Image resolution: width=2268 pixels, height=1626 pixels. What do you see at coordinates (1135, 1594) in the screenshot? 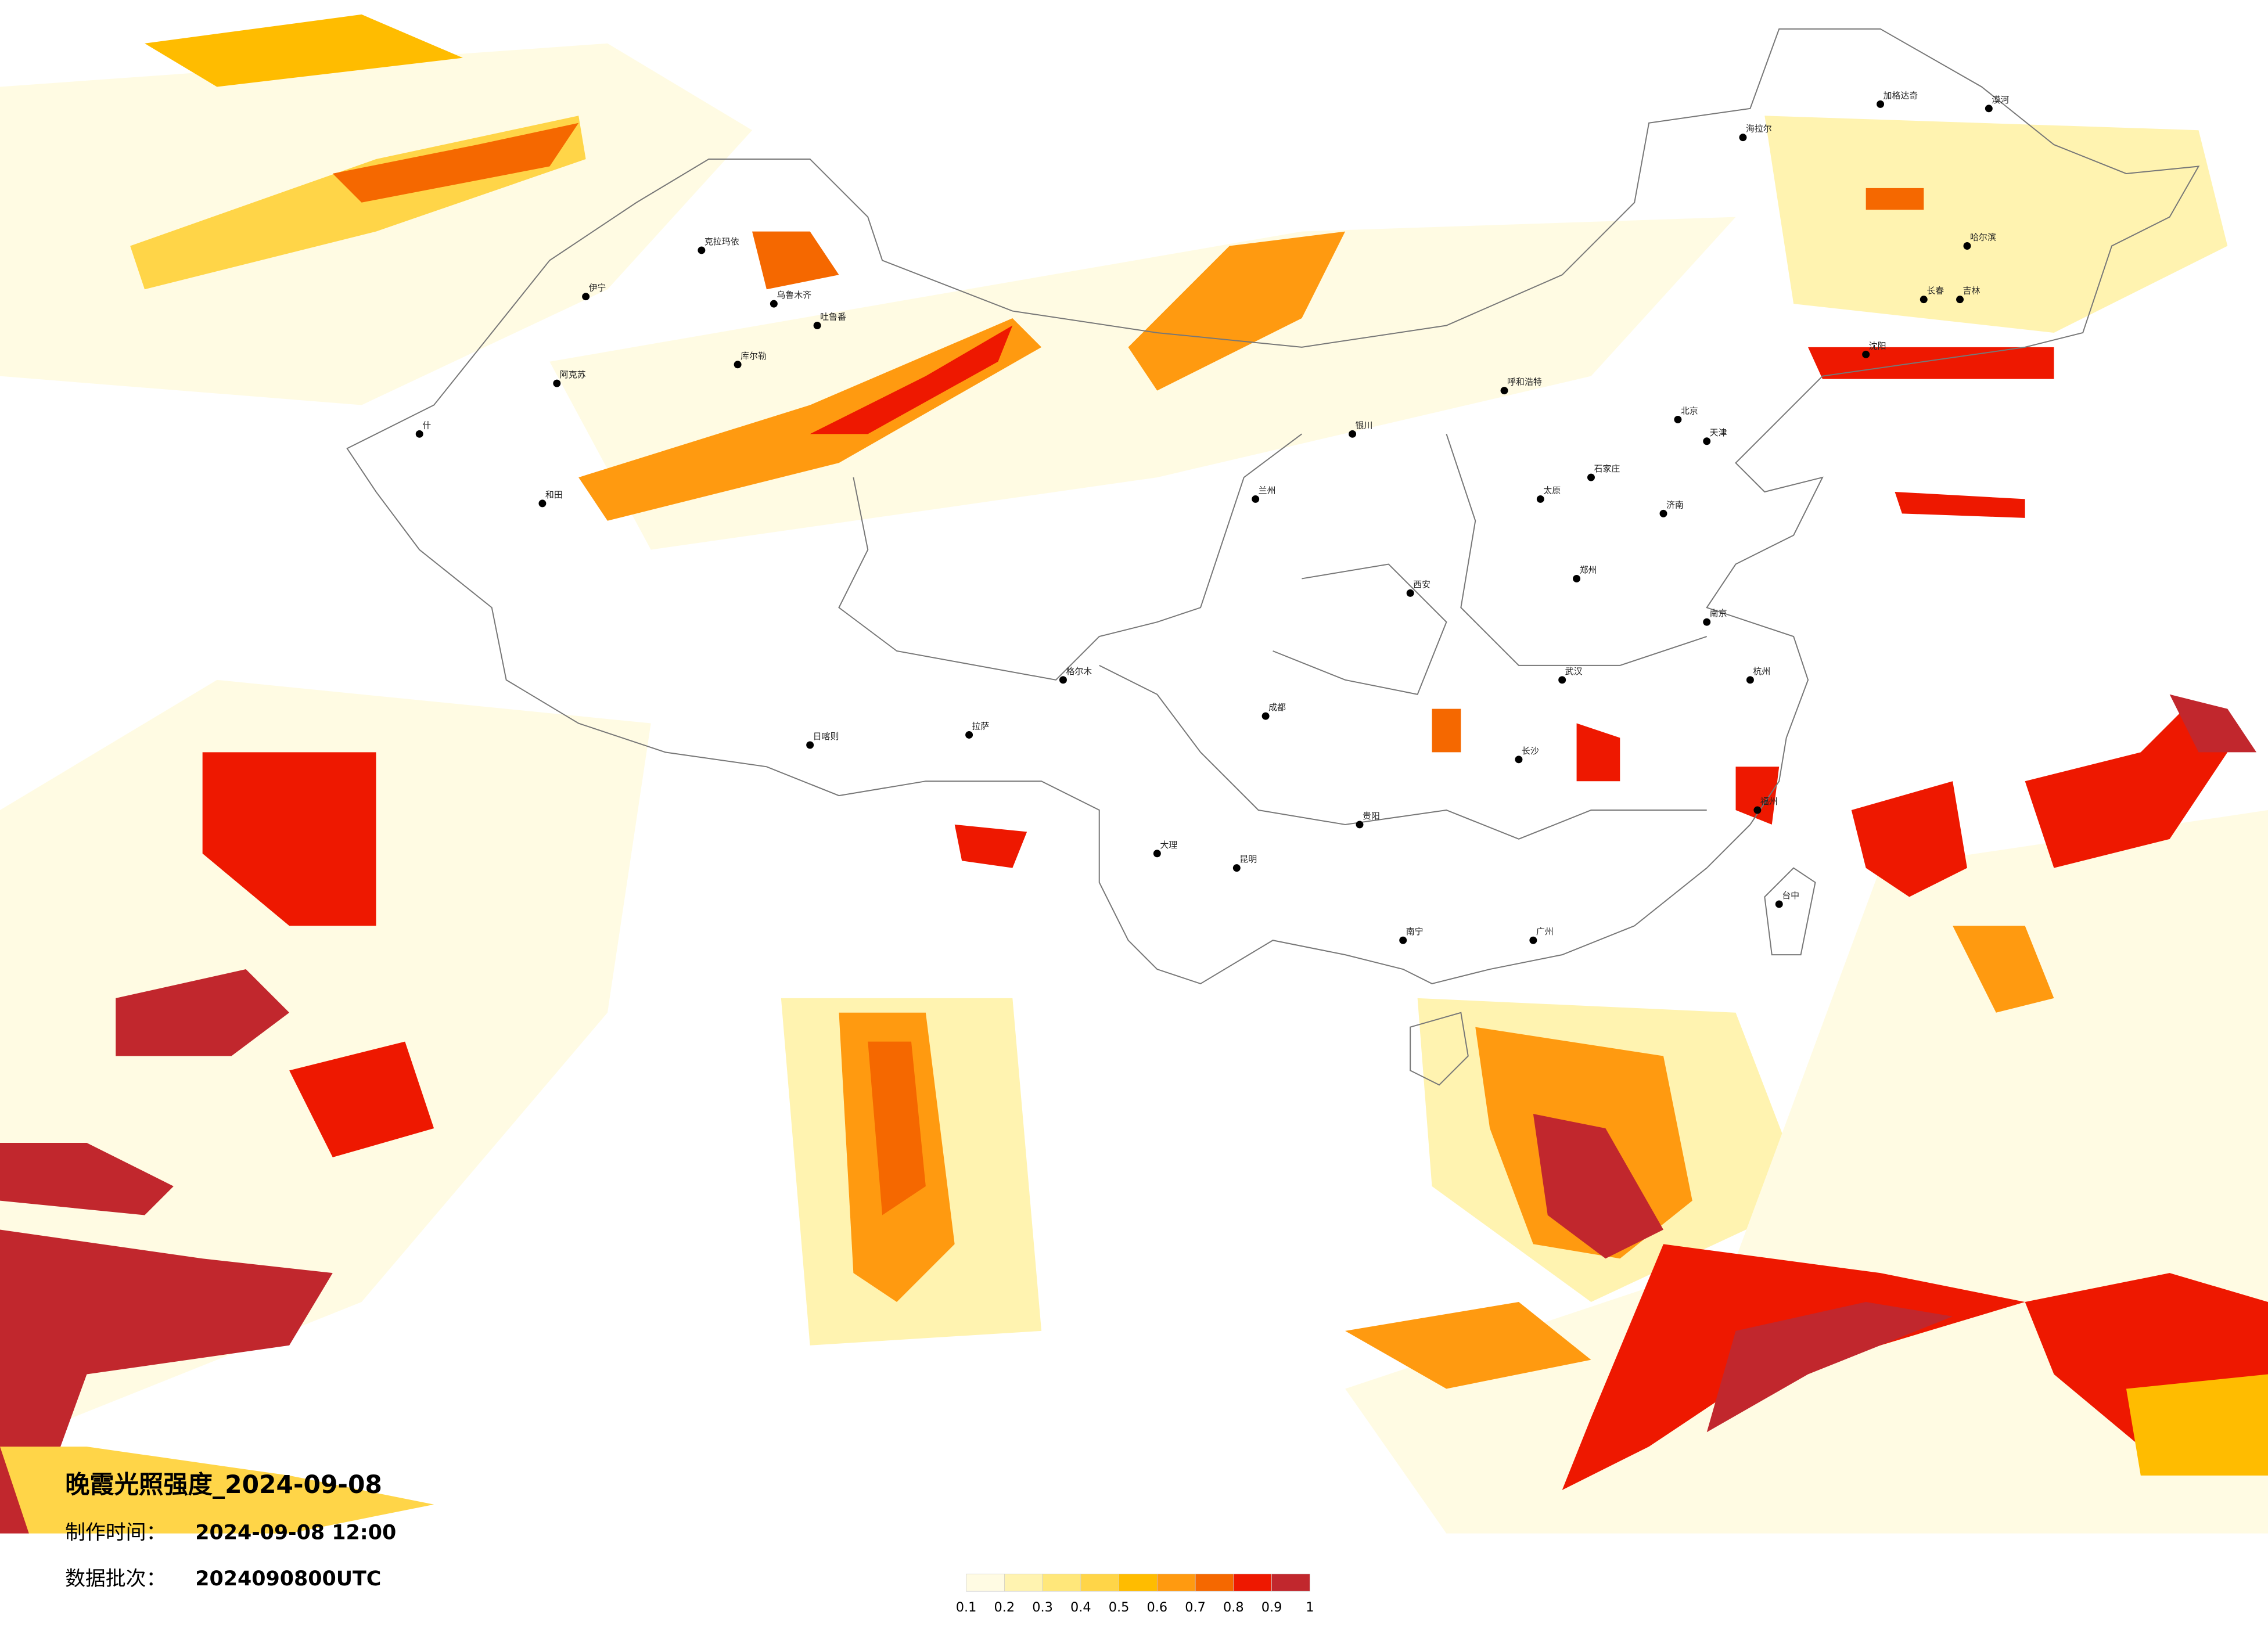
I see `colorbar: 0.1 0.2 0.3 0.4 0.5 0.6 0.7 0.8 0.9 1` at bounding box center [1135, 1594].